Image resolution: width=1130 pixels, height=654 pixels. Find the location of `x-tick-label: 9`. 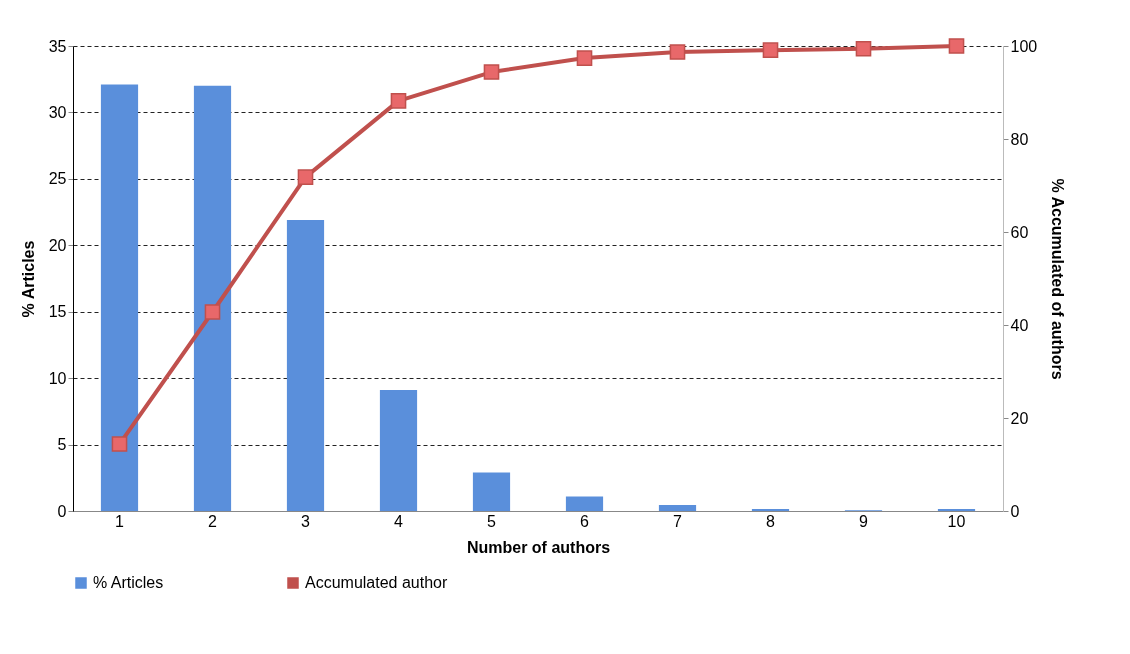

x-tick-label: 9 is located at coordinates (864, 521).